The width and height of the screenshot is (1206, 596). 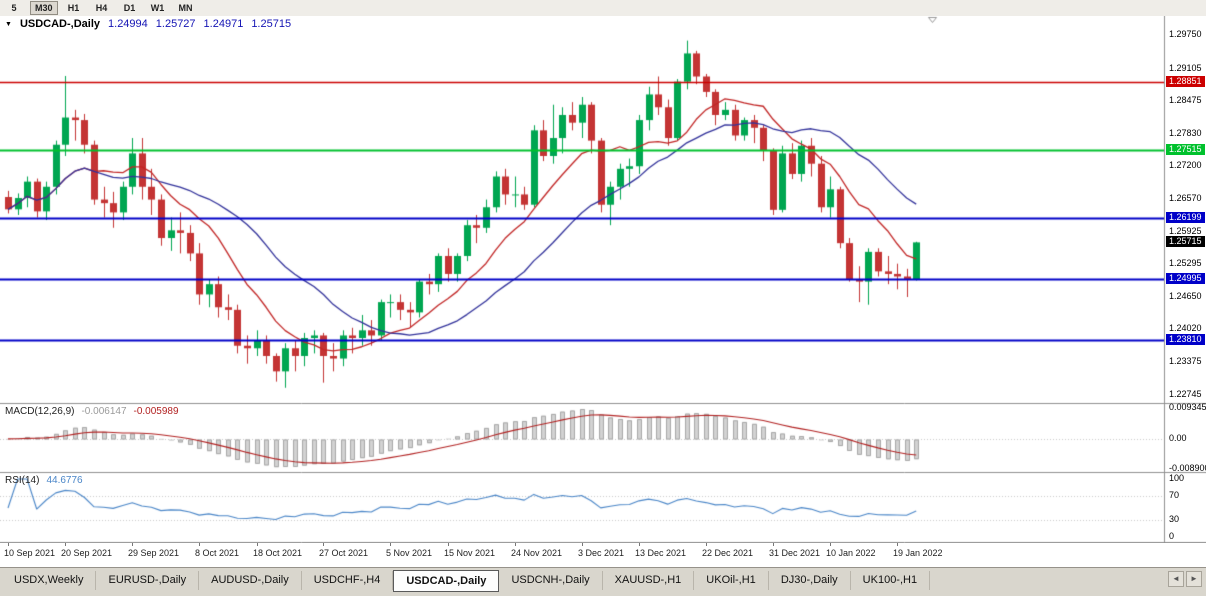 What do you see at coordinates (918, 553) in the screenshot?
I see `time-axis-label: 19 Jan 2022` at bounding box center [918, 553].